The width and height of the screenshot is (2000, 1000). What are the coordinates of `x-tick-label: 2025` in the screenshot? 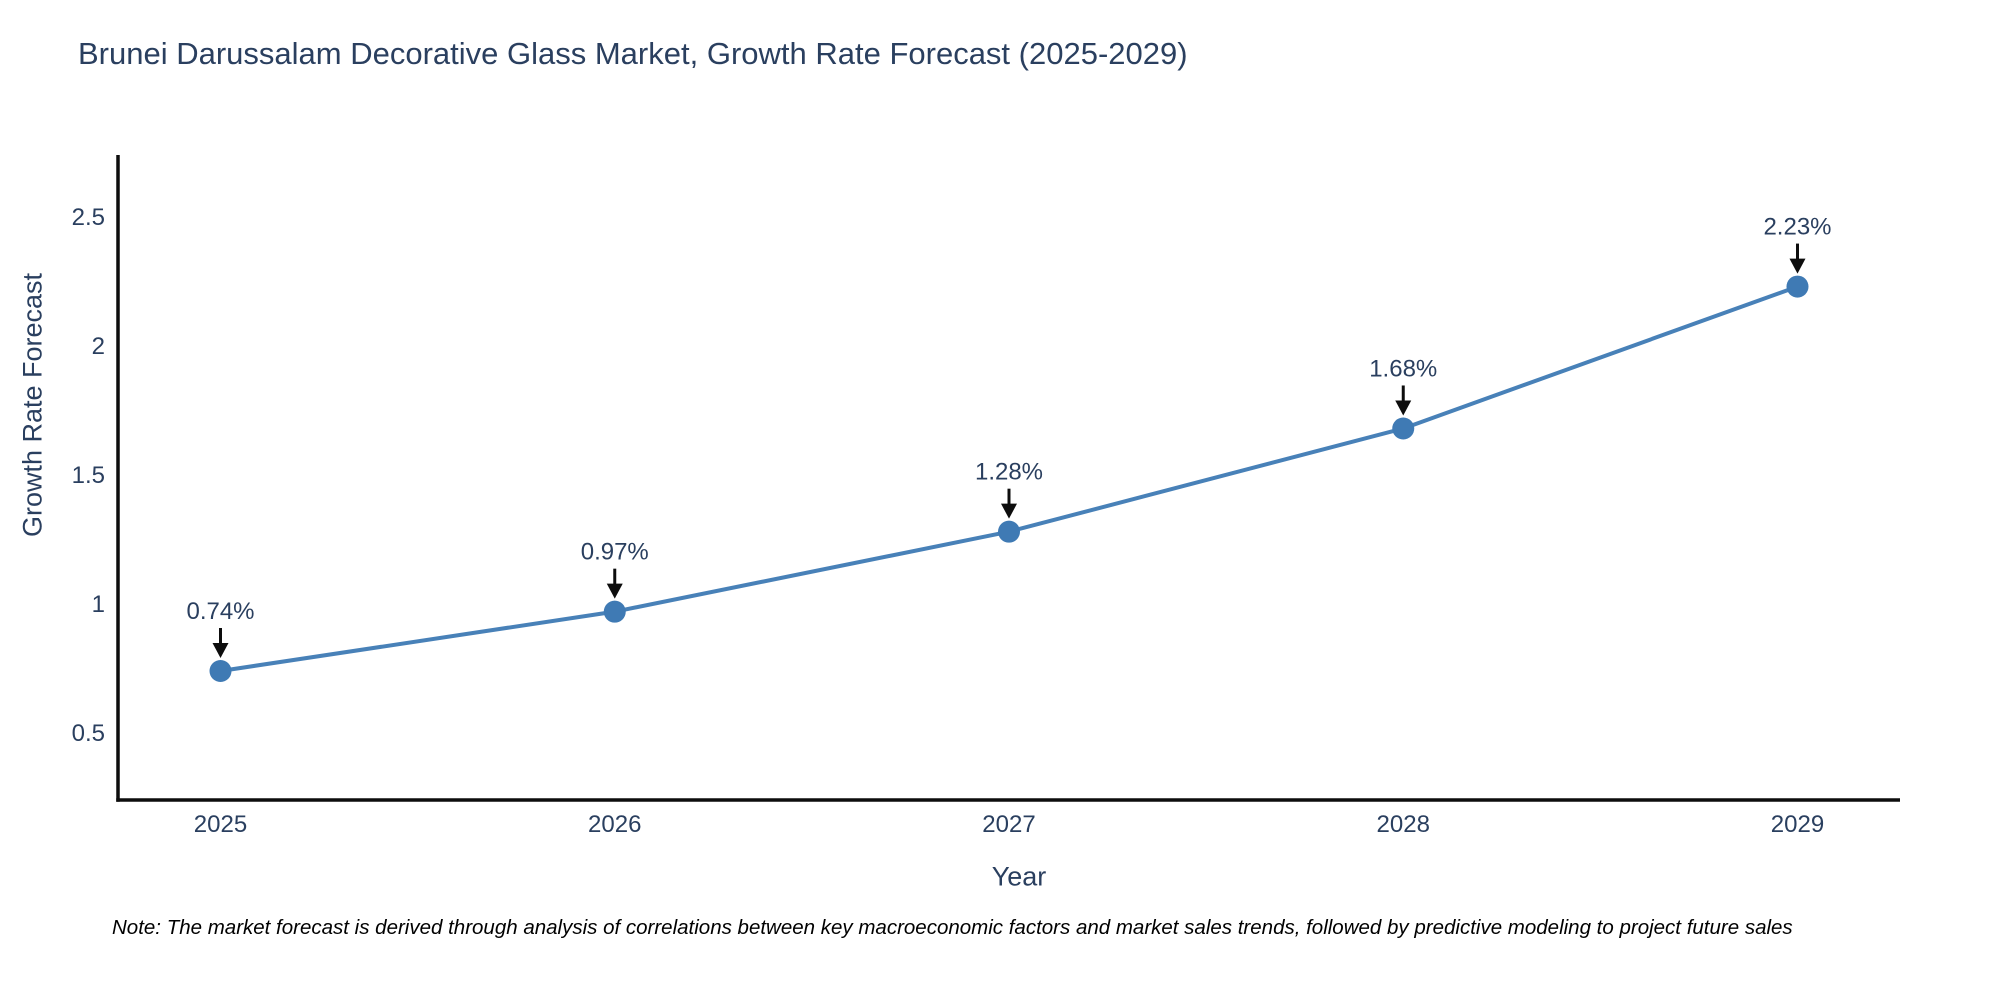 It's located at (220, 824).